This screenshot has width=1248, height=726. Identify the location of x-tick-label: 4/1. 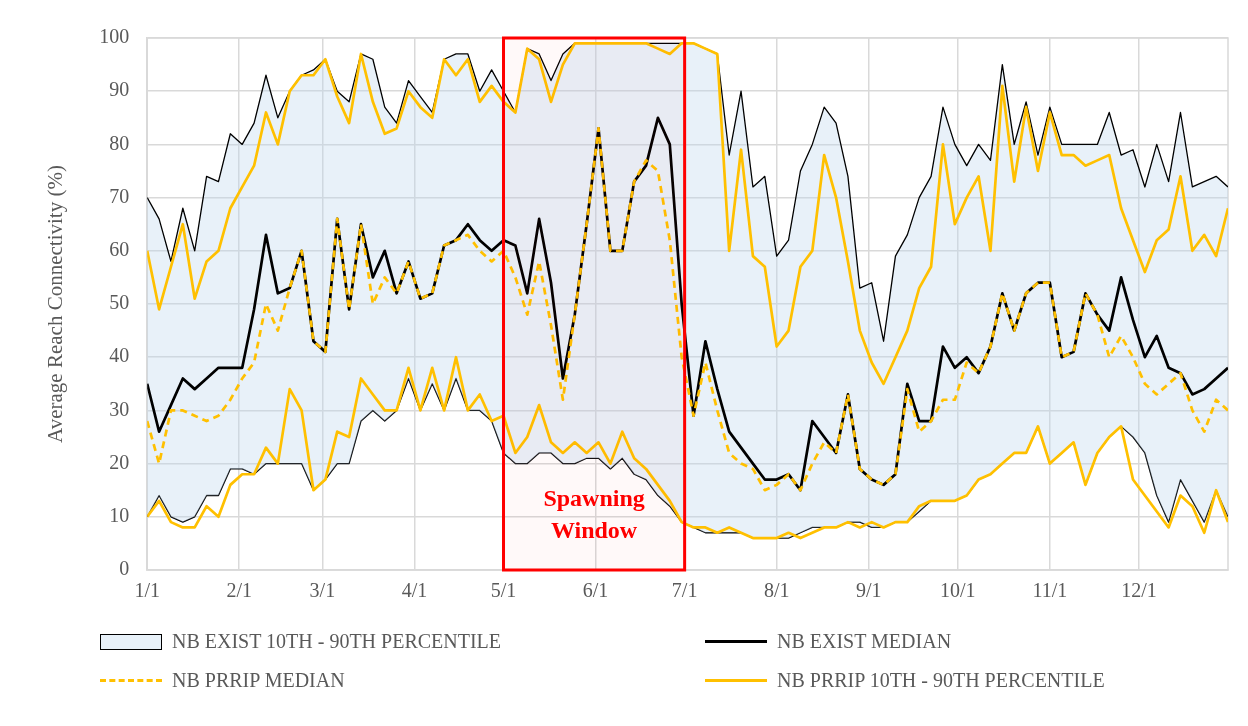
(414, 590).